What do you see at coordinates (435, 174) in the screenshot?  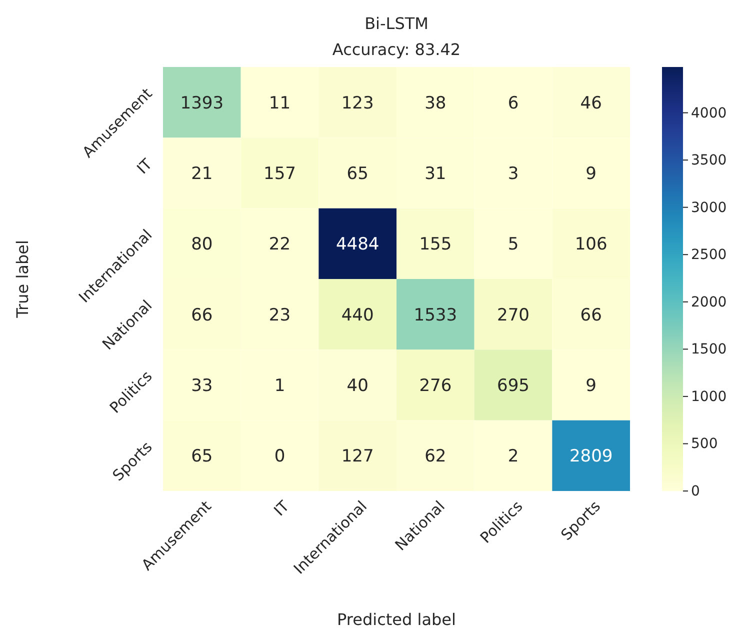 I see `data-label: 31` at bounding box center [435, 174].